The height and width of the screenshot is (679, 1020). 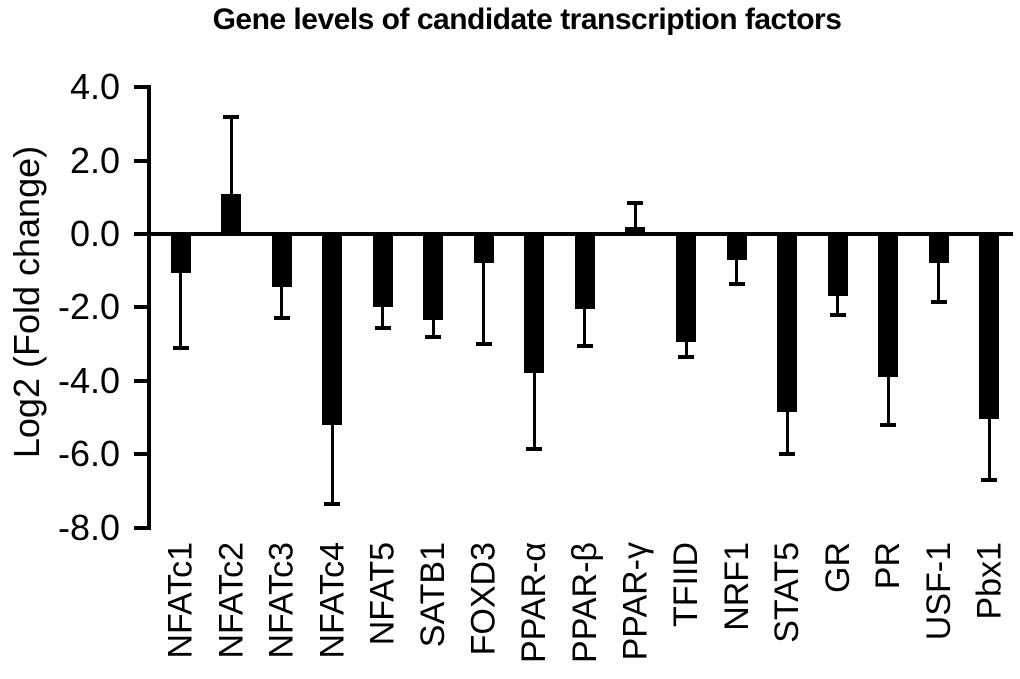 I want to click on x-tick-label: NRF1, so click(x=736, y=586).